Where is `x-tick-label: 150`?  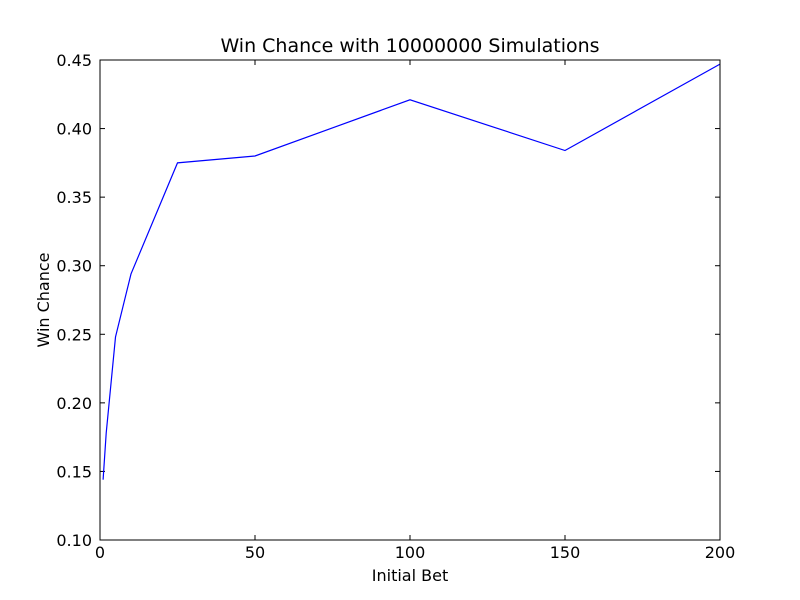 x-tick-label: 150 is located at coordinates (565, 552).